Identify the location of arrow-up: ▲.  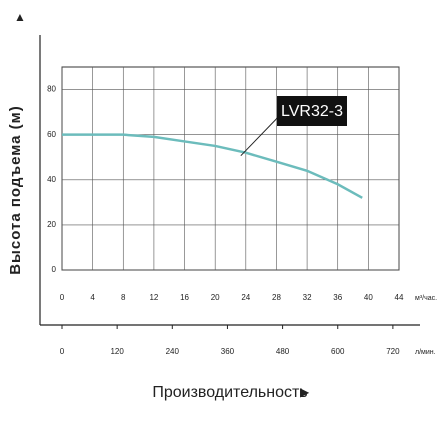
(20, 17).